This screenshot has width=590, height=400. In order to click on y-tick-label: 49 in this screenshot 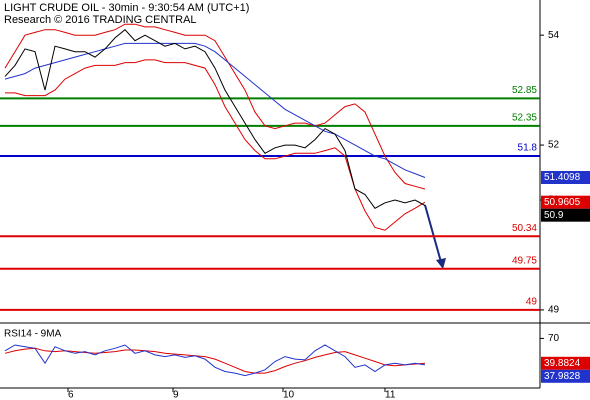, I will do `click(554, 310)`.